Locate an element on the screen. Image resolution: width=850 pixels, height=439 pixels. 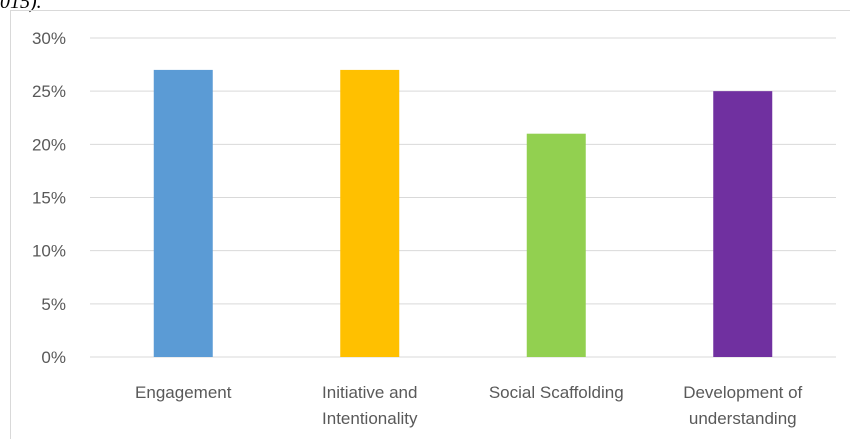
y-tick-label: 10% is located at coordinates (49, 251).